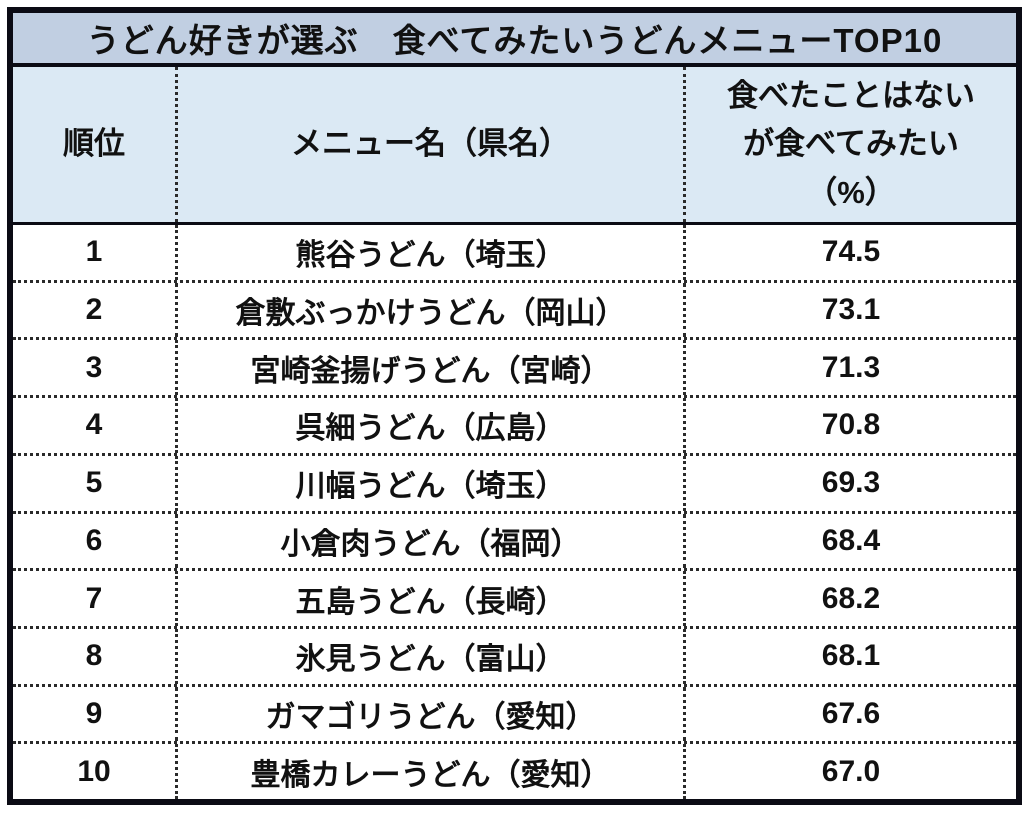 The height and width of the screenshot is (816, 1036). What do you see at coordinates (94, 713) in the screenshot?
I see `rank-cell: 9` at bounding box center [94, 713].